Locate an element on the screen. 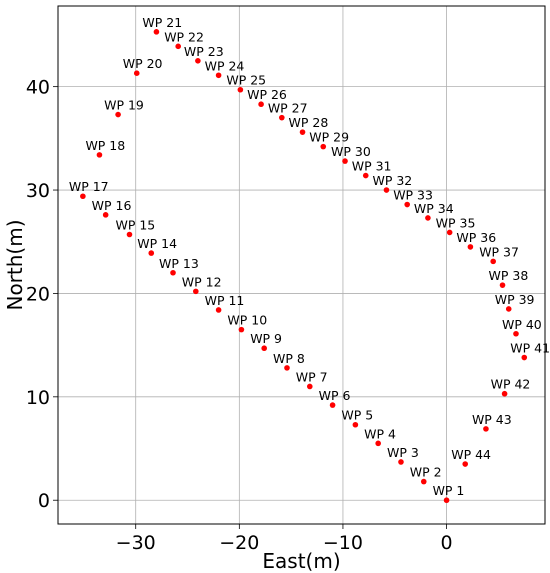 Image resolution: width=550 pixels, height=573 pixels. waypoint-label: WP 2 is located at coordinates (426, 472).